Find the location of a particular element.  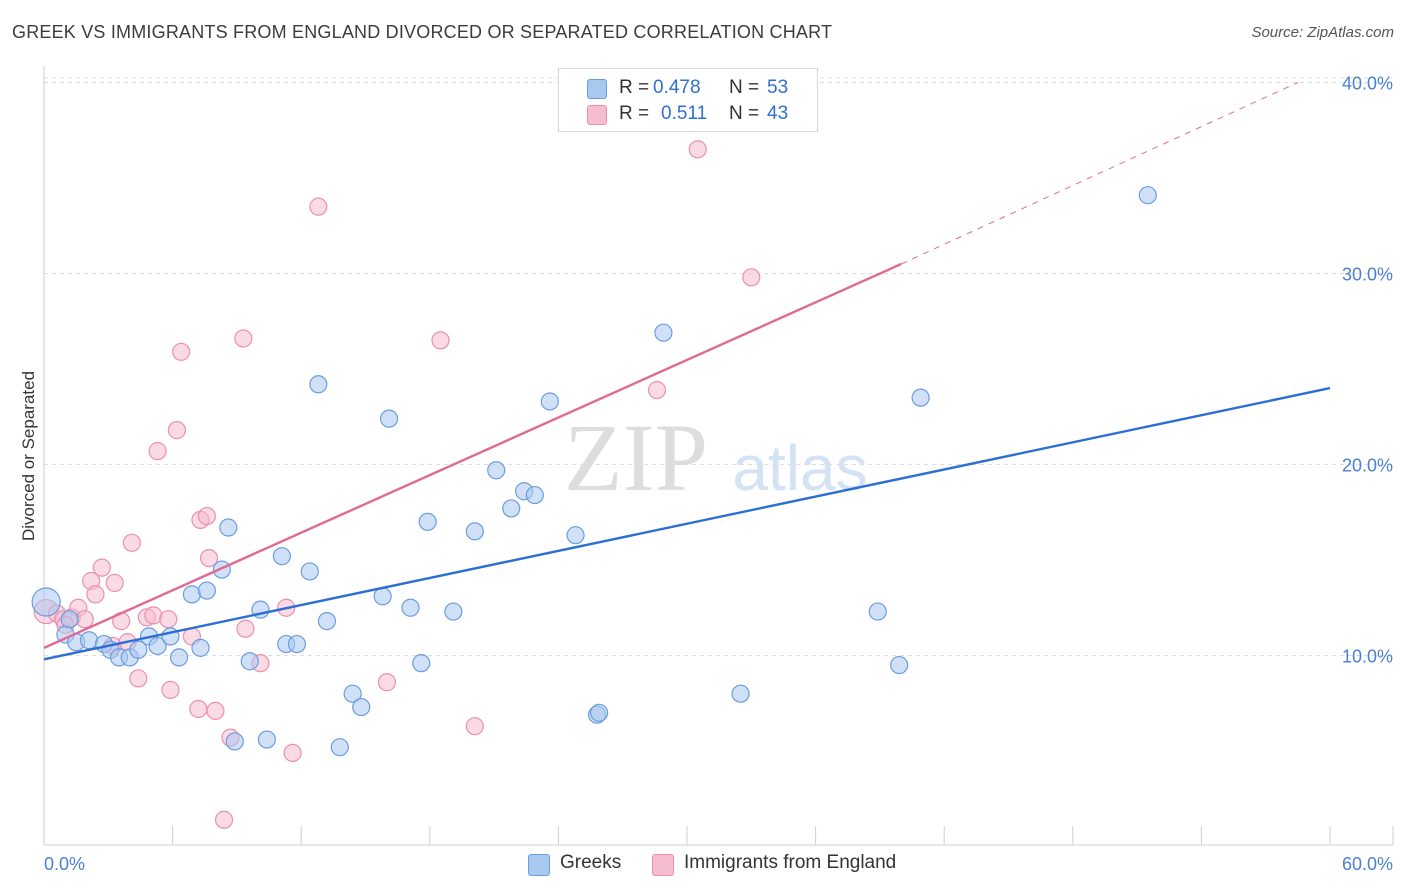

watermark: ZIP atlas is located at coordinates (716, 457).